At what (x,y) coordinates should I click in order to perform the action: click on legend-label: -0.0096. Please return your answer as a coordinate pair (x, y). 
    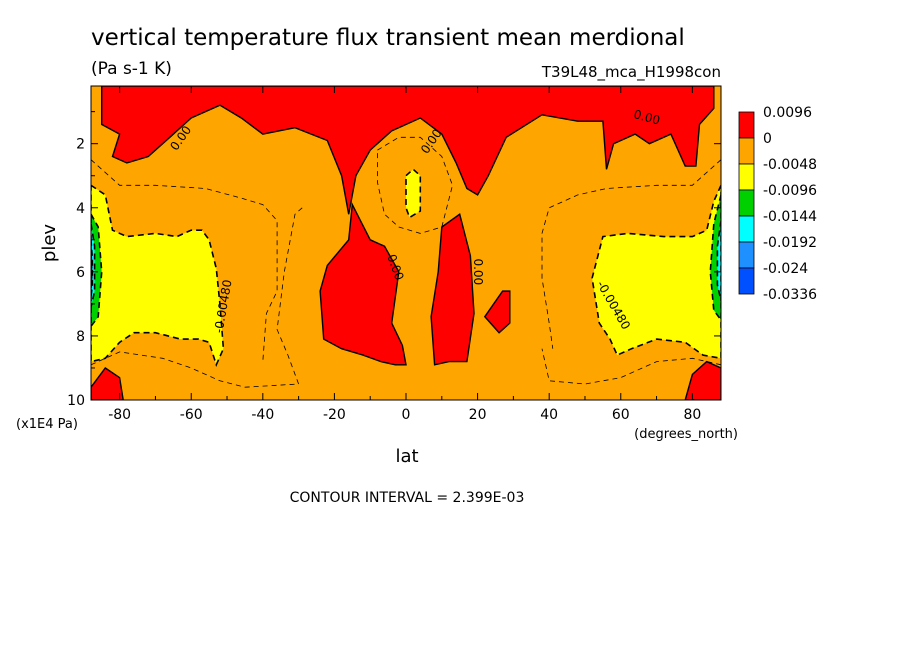
    Looking at the image, I should click on (790, 191).